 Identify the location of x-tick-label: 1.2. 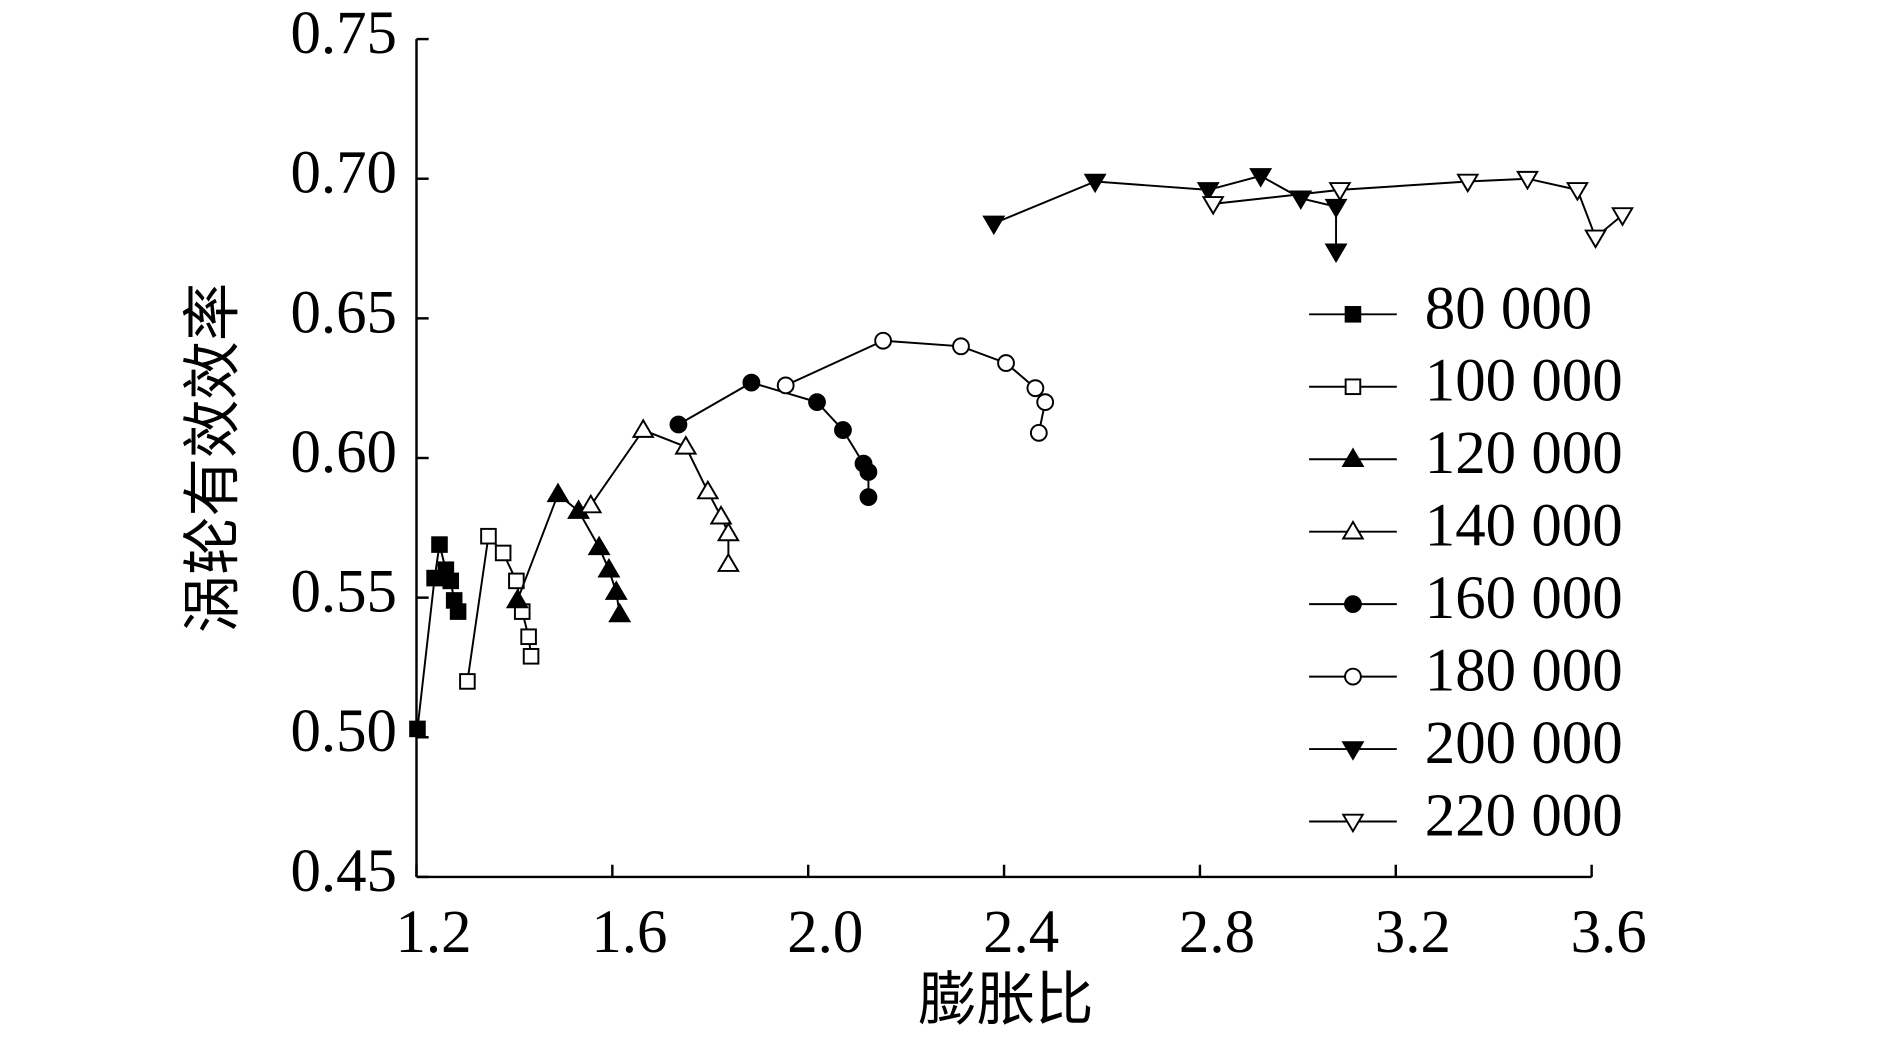
(433, 932).